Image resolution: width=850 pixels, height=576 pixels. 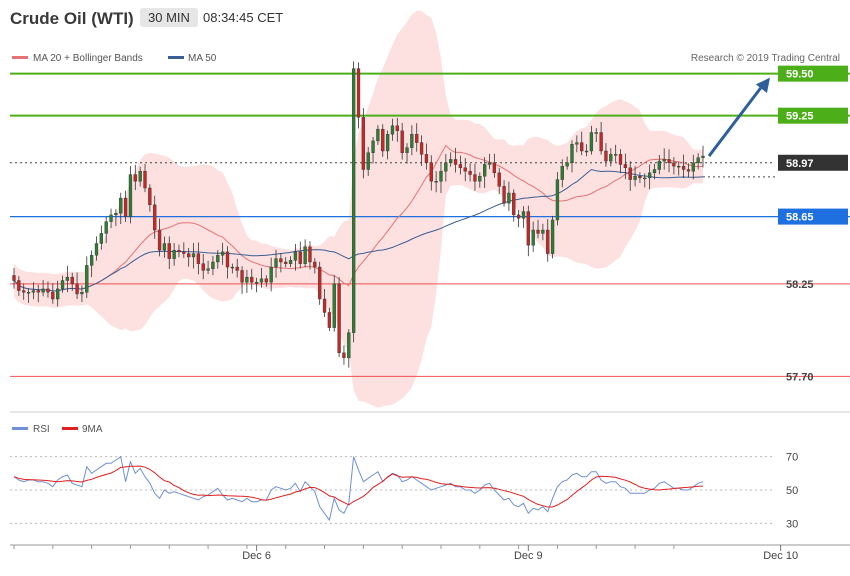 What do you see at coordinates (202, 58) in the screenshot?
I see `ma50-legend-label: MA 50` at bounding box center [202, 58].